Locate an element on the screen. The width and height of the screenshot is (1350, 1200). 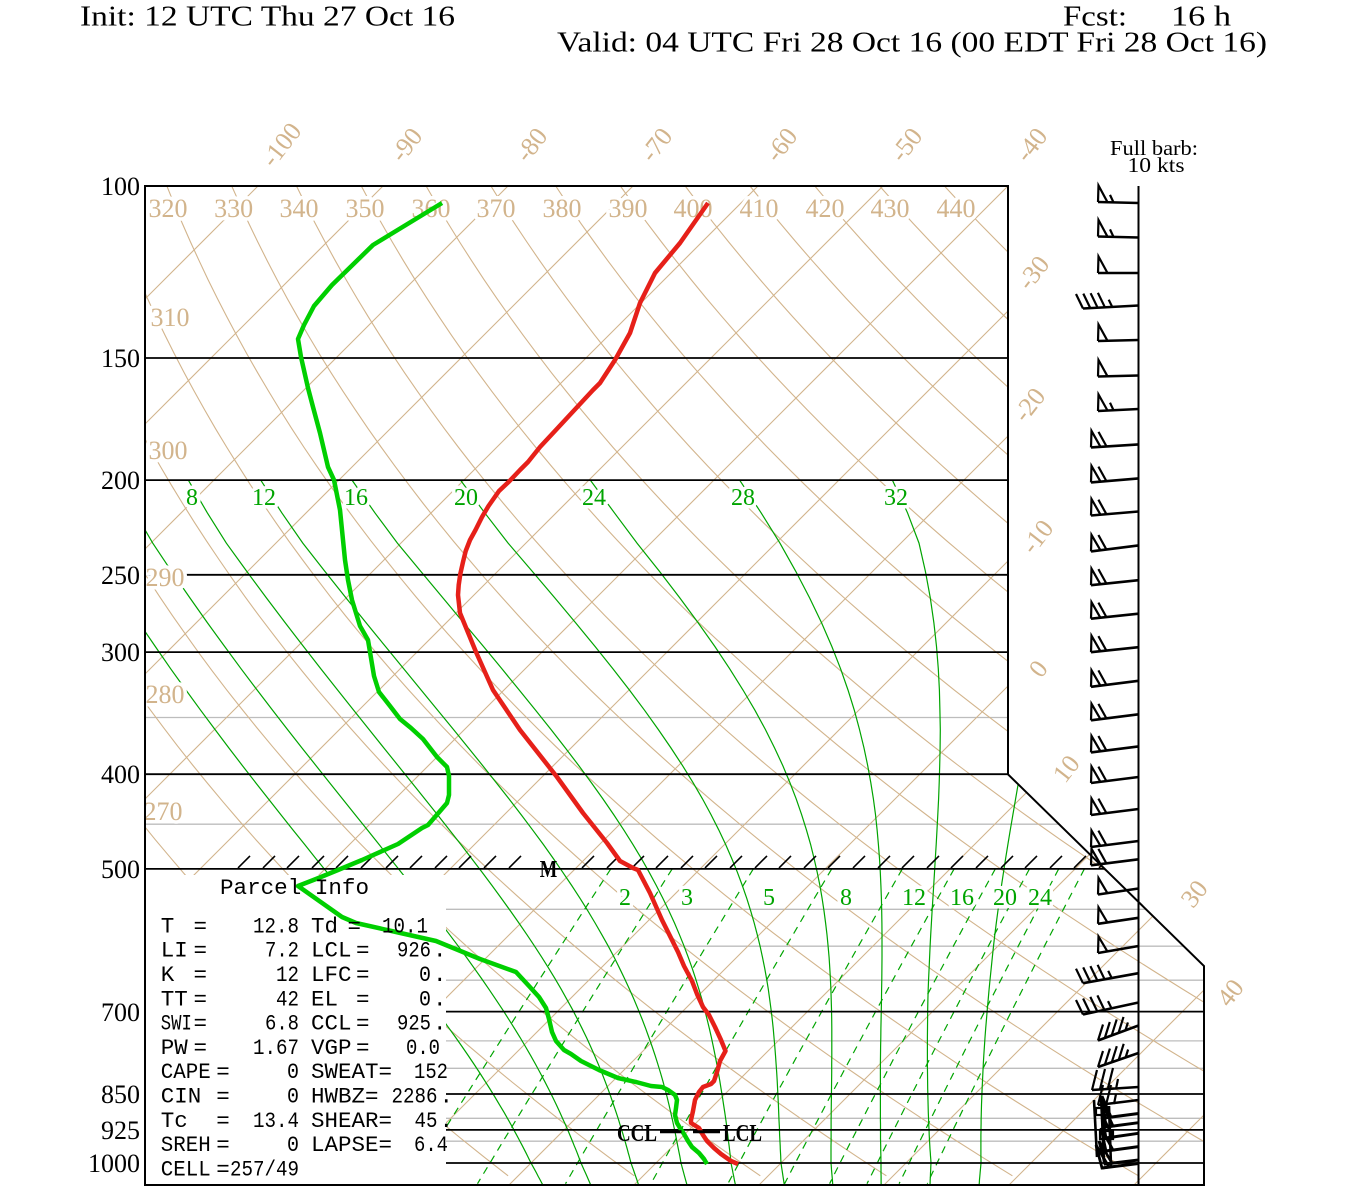
svg-text: 10 kts is located at coordinates (1156, 165).